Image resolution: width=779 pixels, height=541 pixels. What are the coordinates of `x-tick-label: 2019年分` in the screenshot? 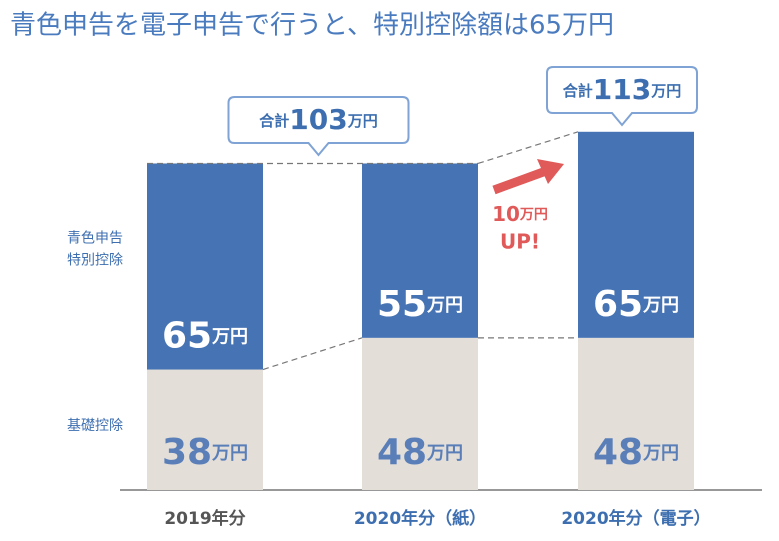 It's located at (204, 518).